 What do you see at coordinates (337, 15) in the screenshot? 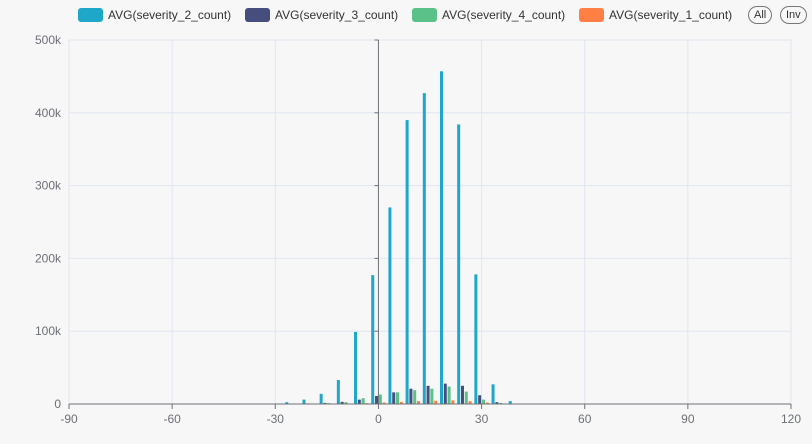
I see `legend-label: AVG(severity_3_count)` at bounding box center [337, 15].